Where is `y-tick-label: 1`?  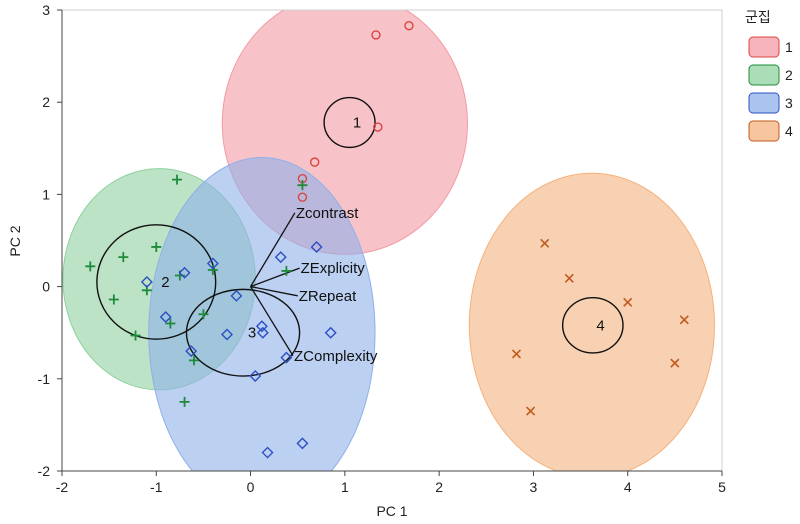 y-tick-label: 1 is located at coordinates (46, 194).